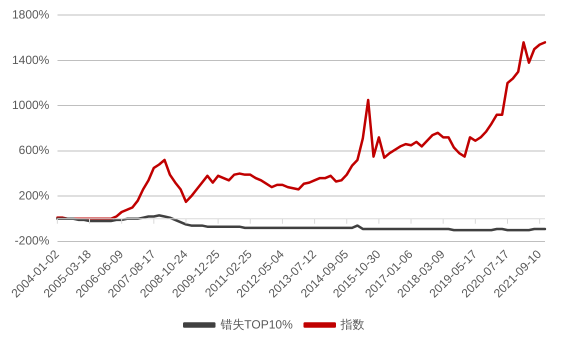 This screenshot has width=567, height=341. What do you see at coordinates (34, 150) in the screenshot?
I see `y-tick-label: 600%` at bounding box center [34, 150].